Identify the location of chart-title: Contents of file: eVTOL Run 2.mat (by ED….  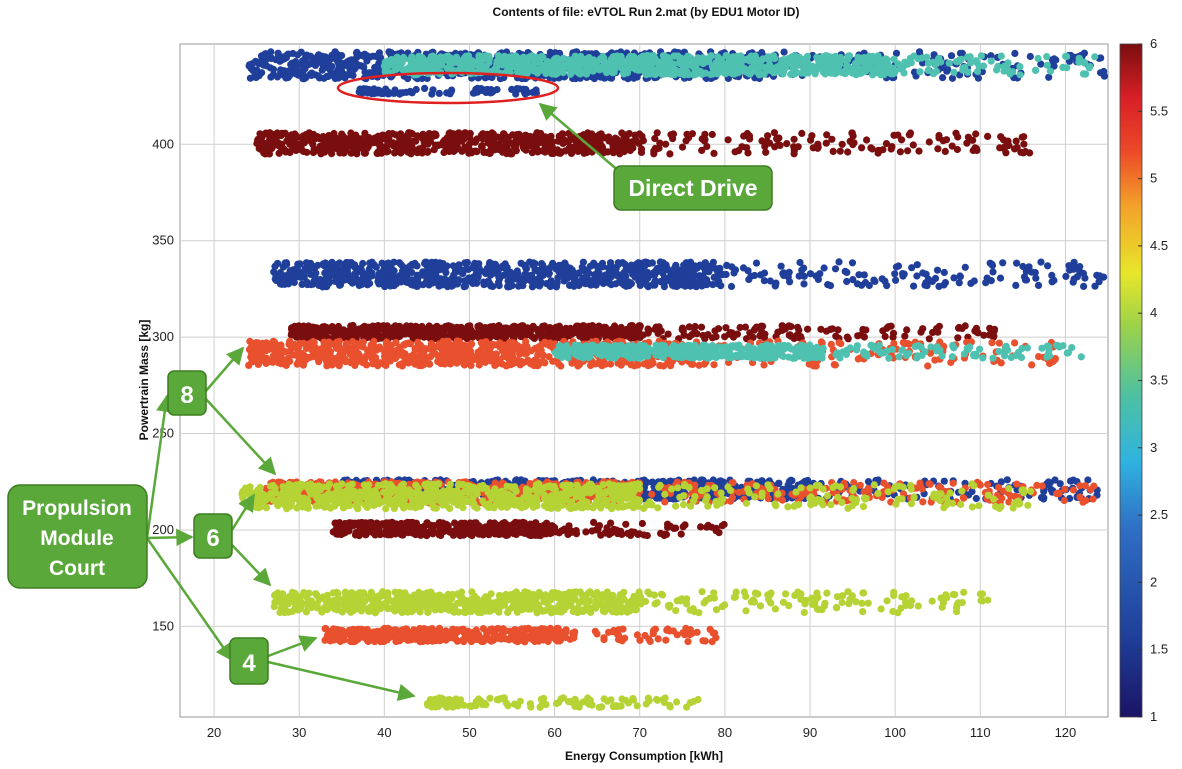
(646, 12).